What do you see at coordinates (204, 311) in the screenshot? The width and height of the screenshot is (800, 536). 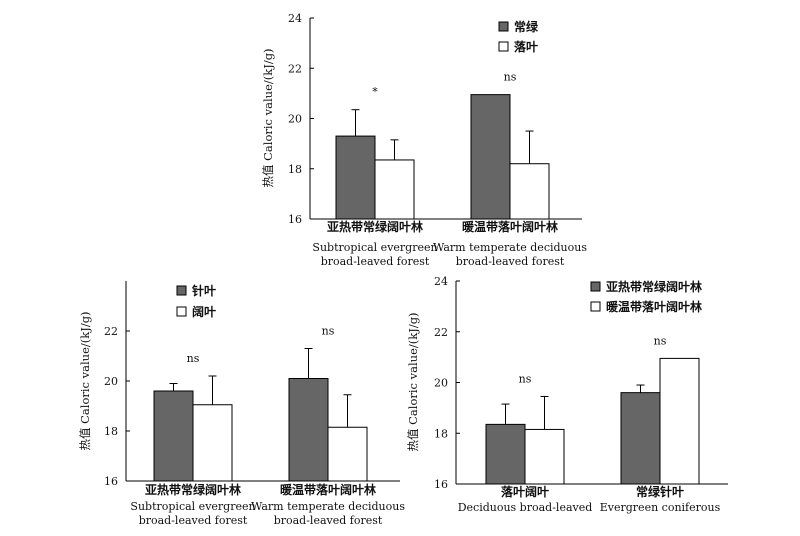 I see `legend-label: 阔叶` at bounding box center [204, 311].